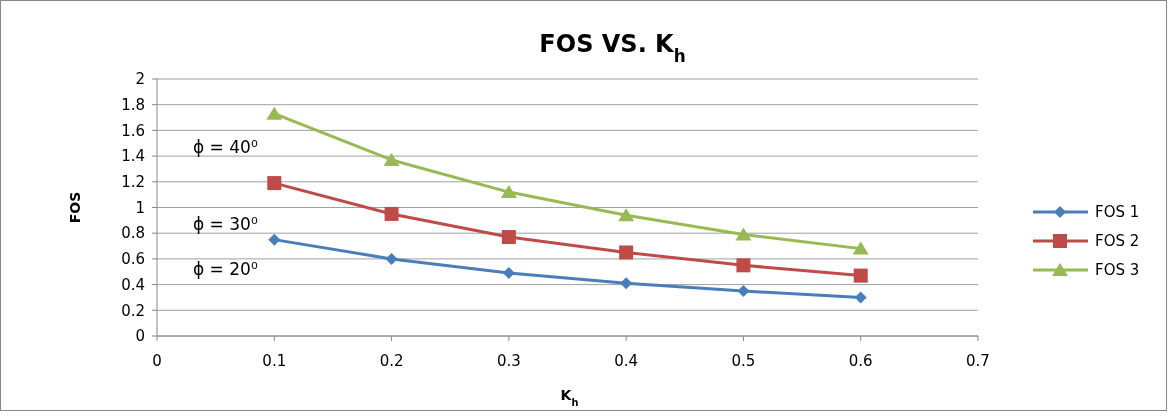 The image size is (1175, 419). Describe the element at coordinates (140, 79) in the screenshot. I see `y-tick-label: 2` at that location.